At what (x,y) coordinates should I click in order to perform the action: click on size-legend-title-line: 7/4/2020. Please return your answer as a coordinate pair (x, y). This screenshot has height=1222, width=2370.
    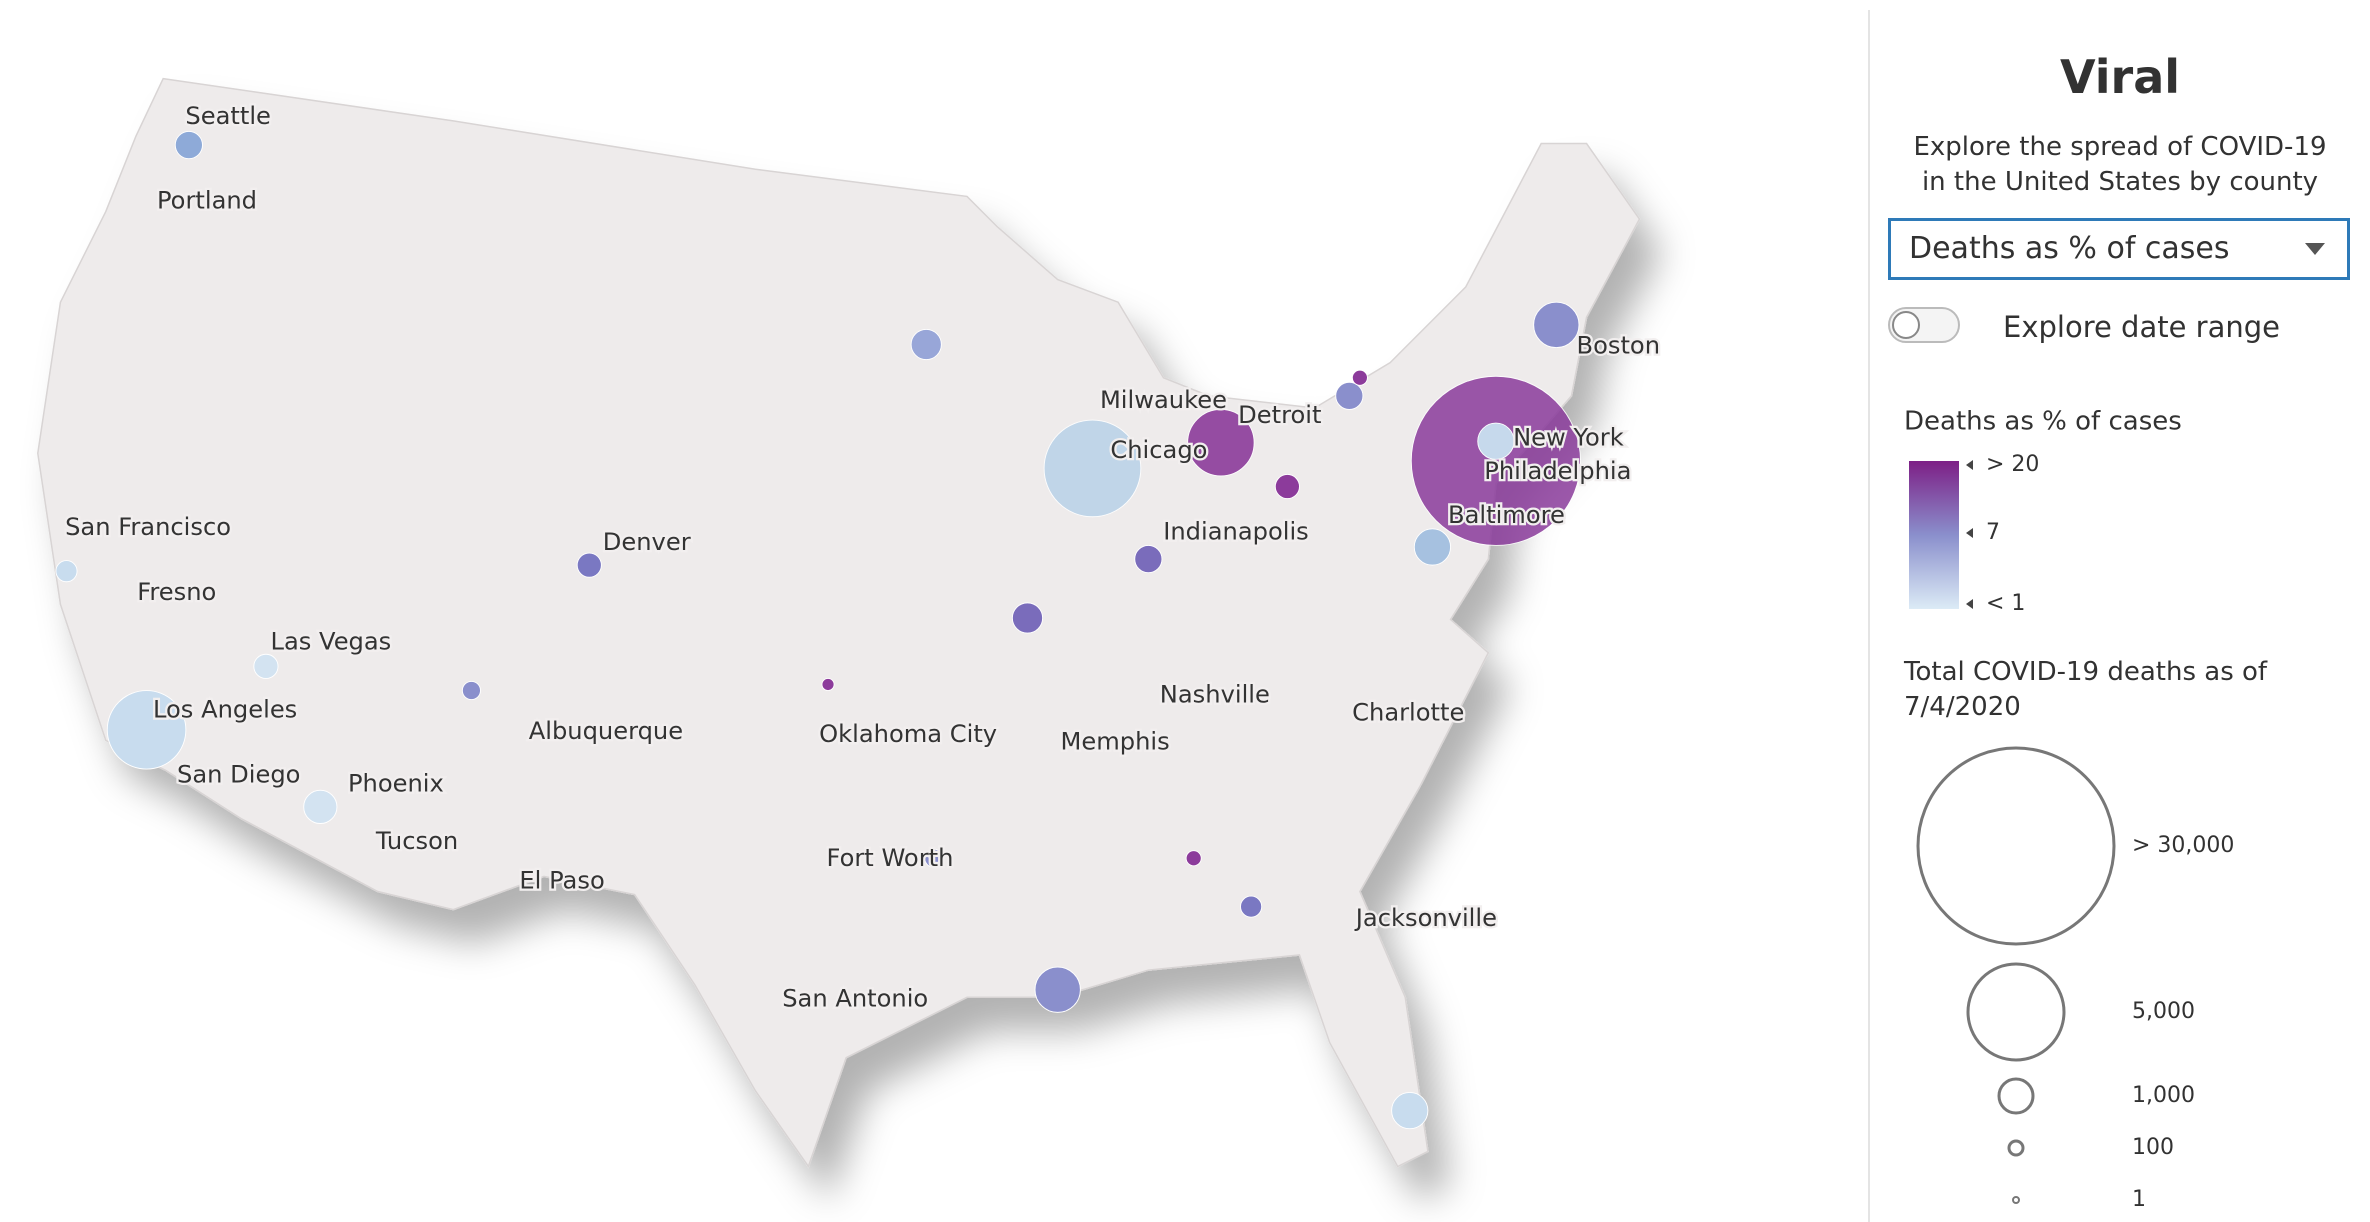
    Looking at the image, I should click on (1962, 707).